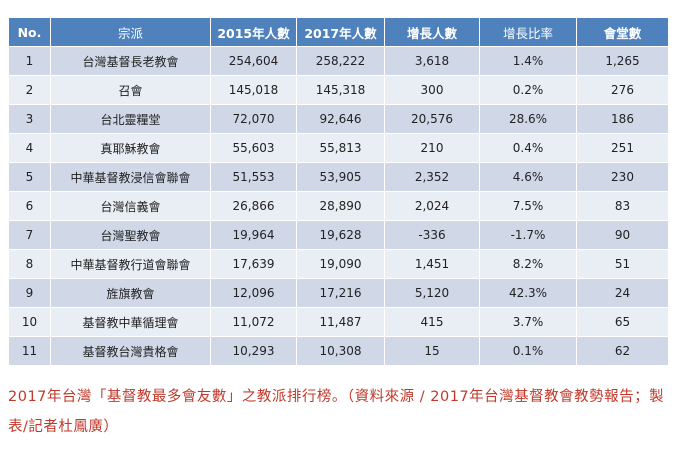  What do you see at coordinates (432, 119) in the screenshot?
I see `cell-growth-count: 20,576` at bounding box center [432, 119].